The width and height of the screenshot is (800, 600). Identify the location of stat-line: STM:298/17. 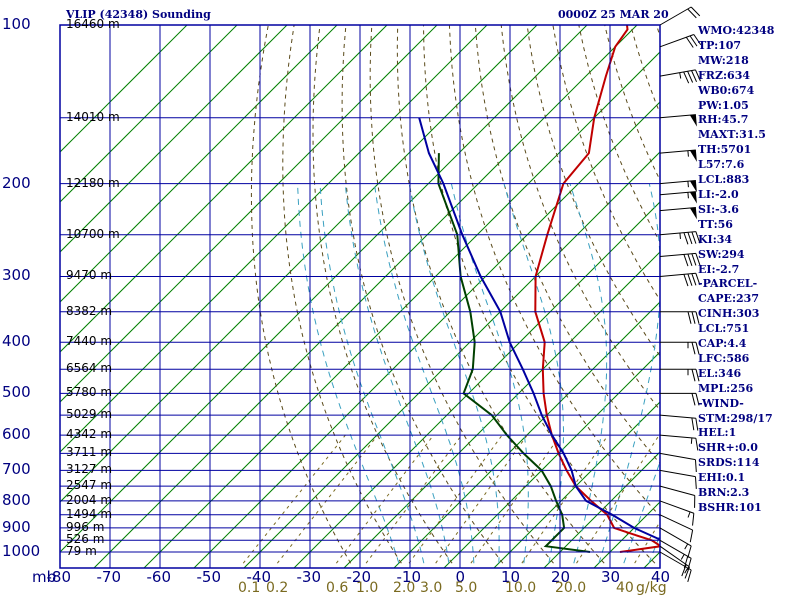
(735, 418).